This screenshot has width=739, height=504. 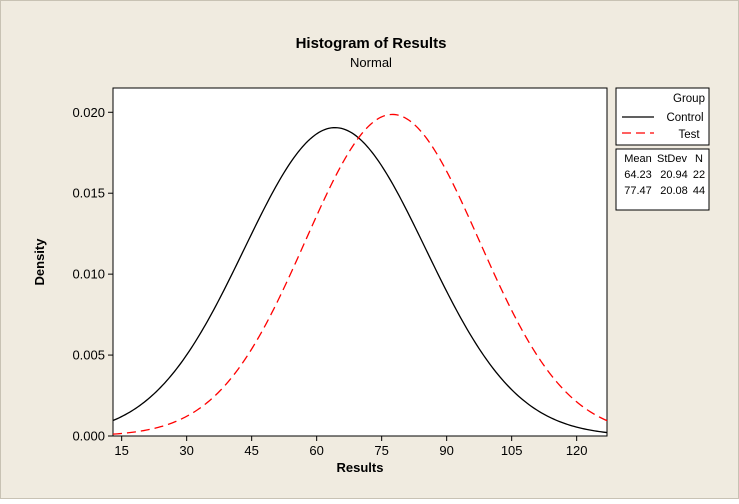 What do you see at coordinates (512, 450) in the screenshot?
I see `x-tick-label: 105` at bounding box center [512, 450].